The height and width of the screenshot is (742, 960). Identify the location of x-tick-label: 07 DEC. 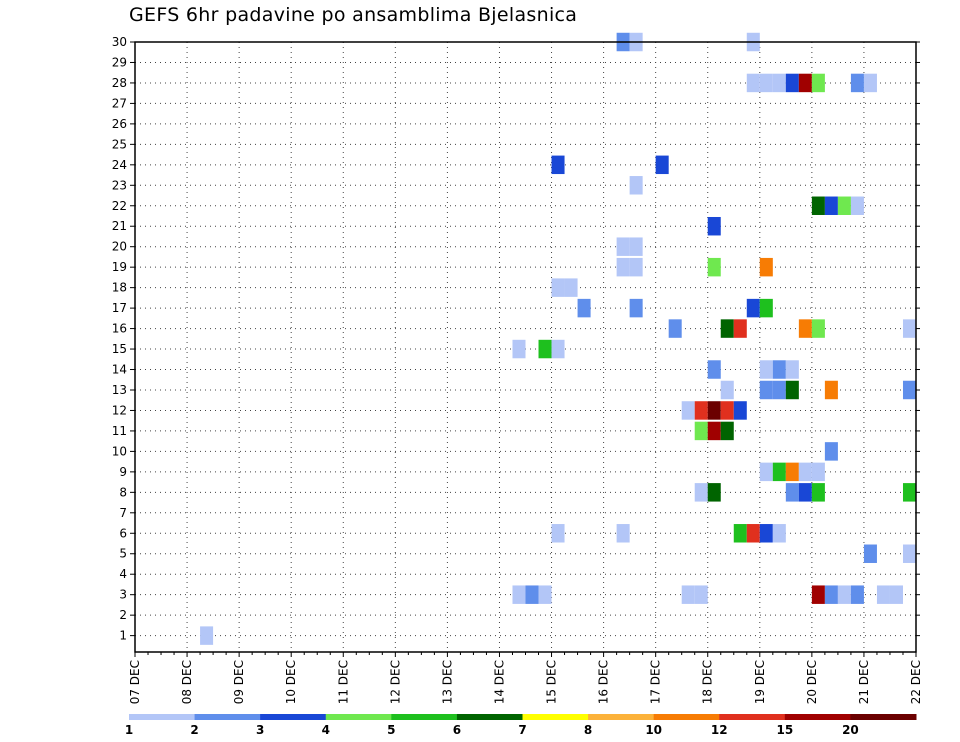
(135, 682).